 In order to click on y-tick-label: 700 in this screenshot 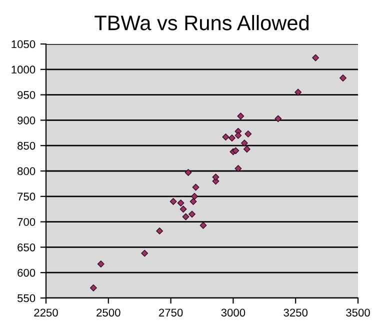, I will do `click(27, 222)`.